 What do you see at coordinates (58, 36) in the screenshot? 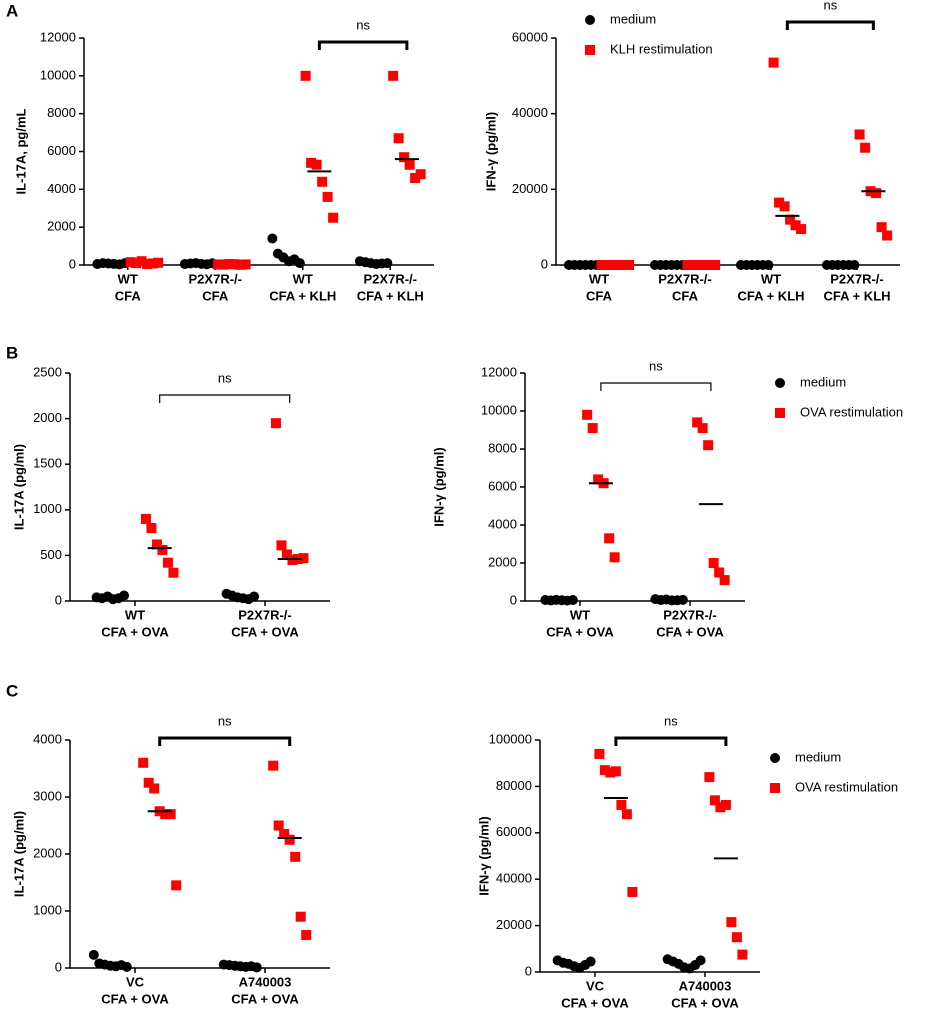
I see `y-tick-label: 12000` at bounding box center [58, 36].